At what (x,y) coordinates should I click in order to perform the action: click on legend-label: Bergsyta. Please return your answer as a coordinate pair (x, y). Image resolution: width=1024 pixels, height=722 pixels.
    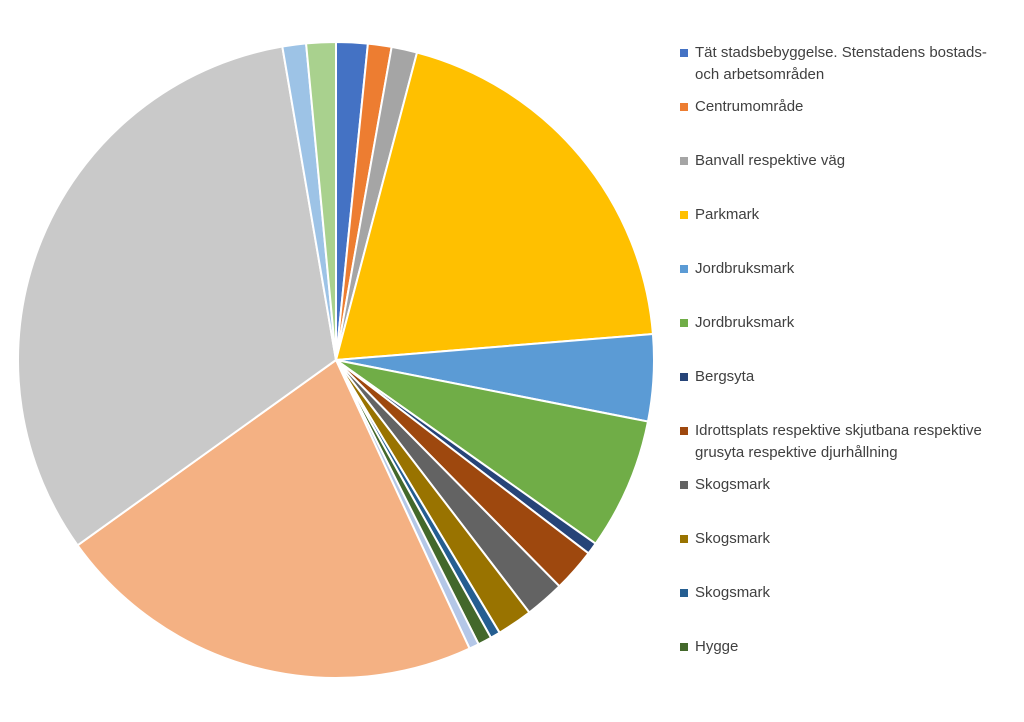
    Looking at the image, I should click on (725, 376).